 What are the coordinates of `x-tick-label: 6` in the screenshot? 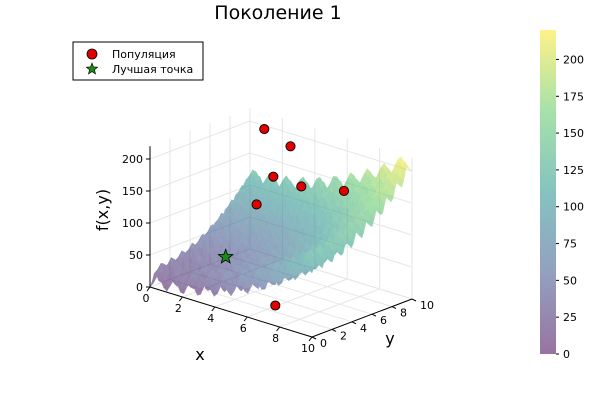 It's located at (243, 328).